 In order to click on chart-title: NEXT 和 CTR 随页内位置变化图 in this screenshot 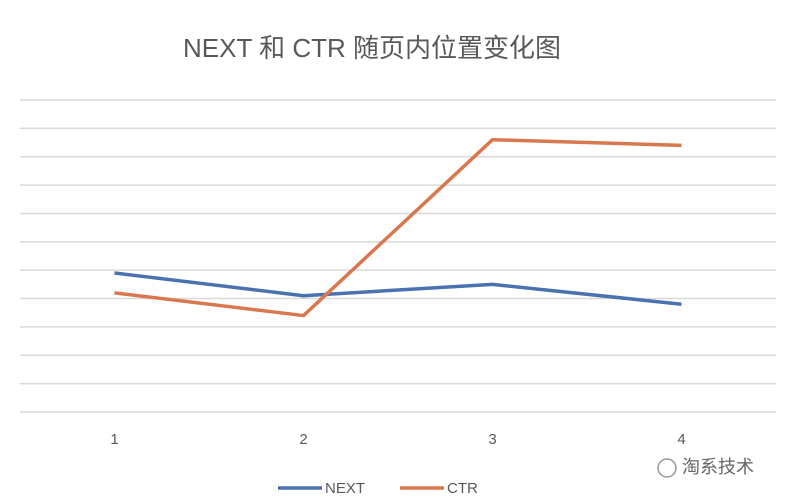, I will do `click(372, 48)`.